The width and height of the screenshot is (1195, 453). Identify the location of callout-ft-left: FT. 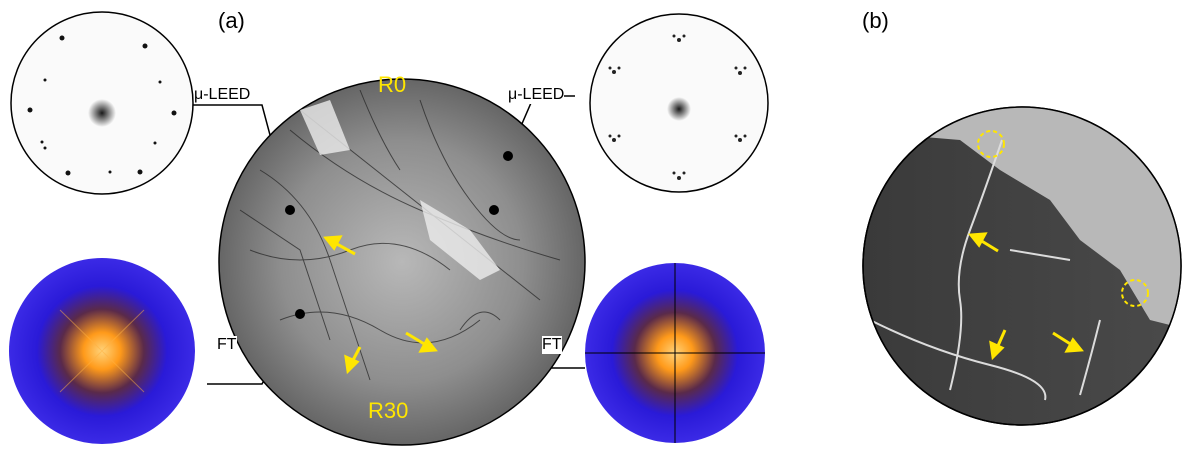
(227, 345).